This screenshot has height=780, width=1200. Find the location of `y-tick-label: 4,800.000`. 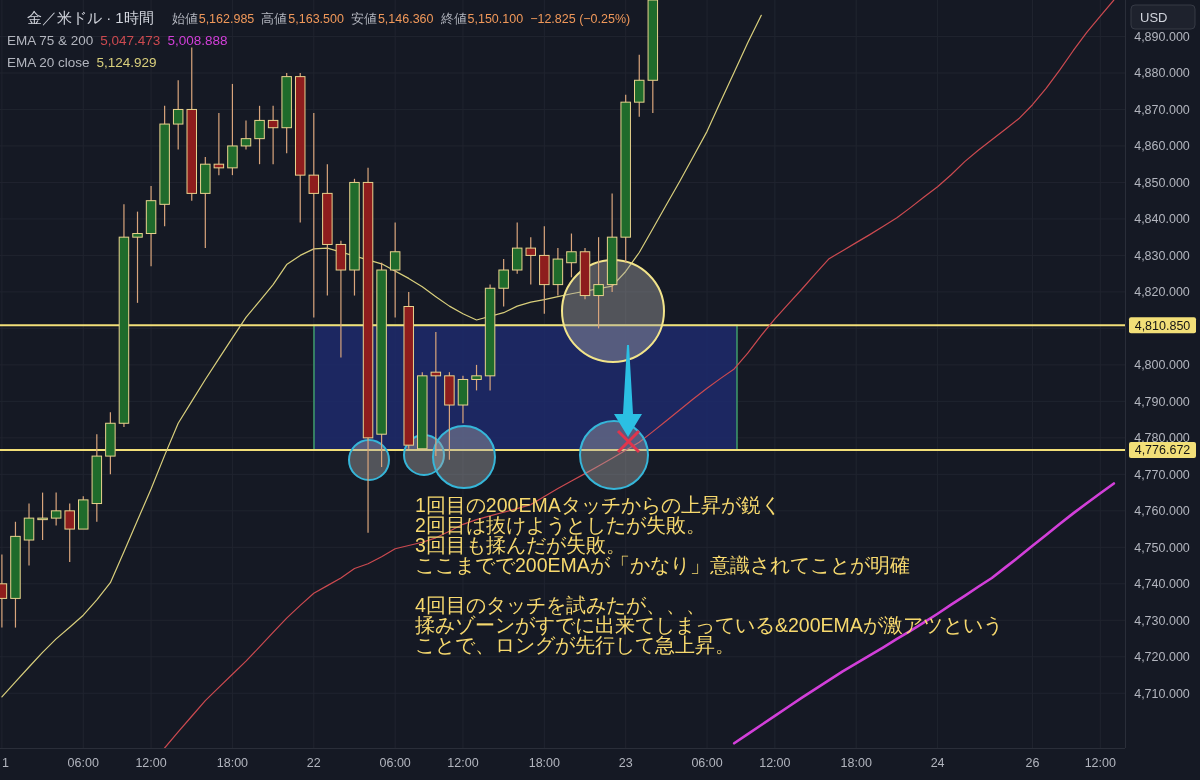

y-tick-label: 4,800.000 is located at coordinates (1162, 365).